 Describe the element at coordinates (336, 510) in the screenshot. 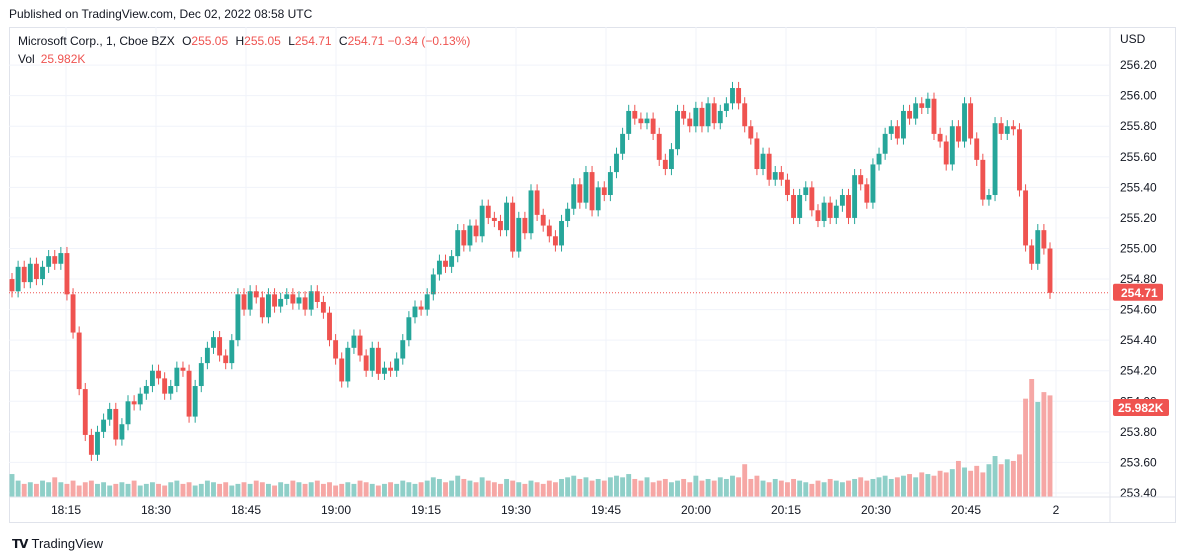

I see `time-tick-label: 19:00` at that location.